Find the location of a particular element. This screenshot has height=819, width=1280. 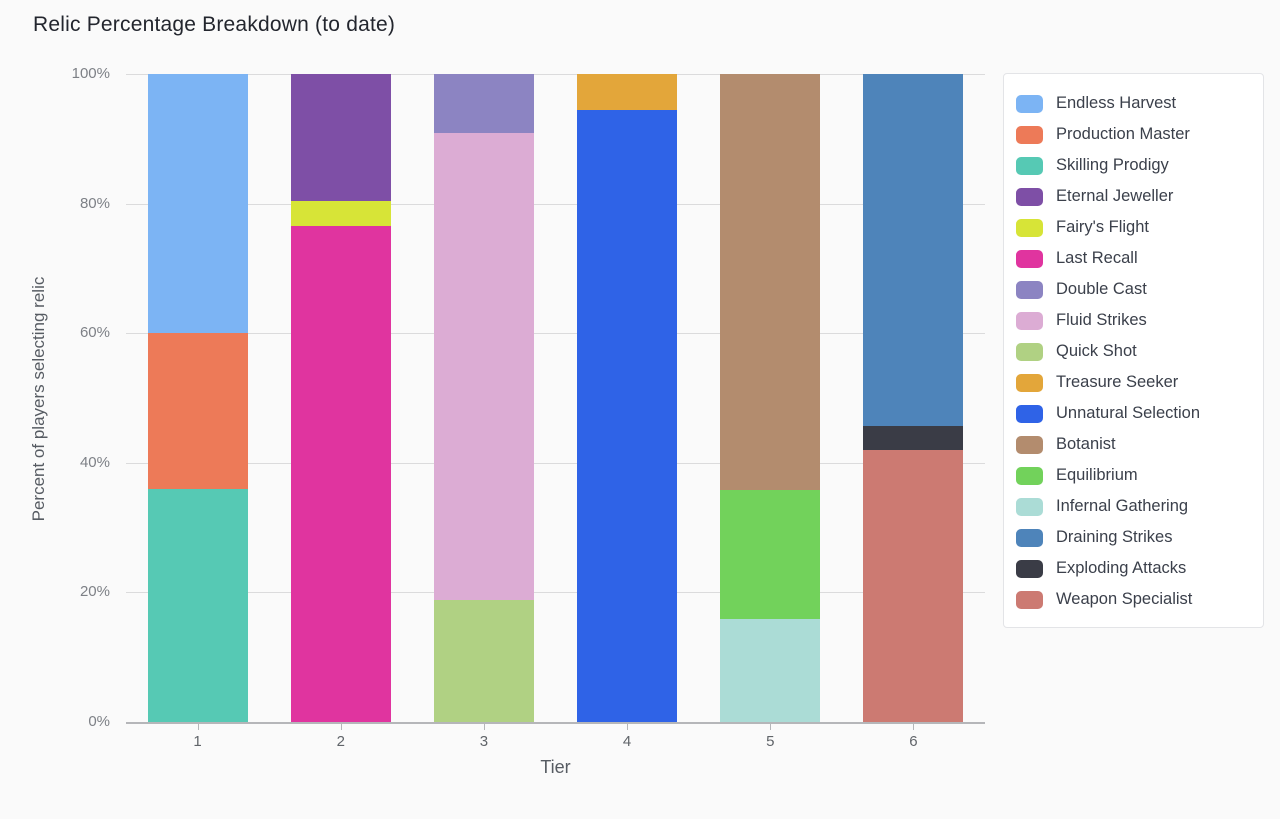

legend-item: Infernal Gathering is located at coordinates (1132, 506).